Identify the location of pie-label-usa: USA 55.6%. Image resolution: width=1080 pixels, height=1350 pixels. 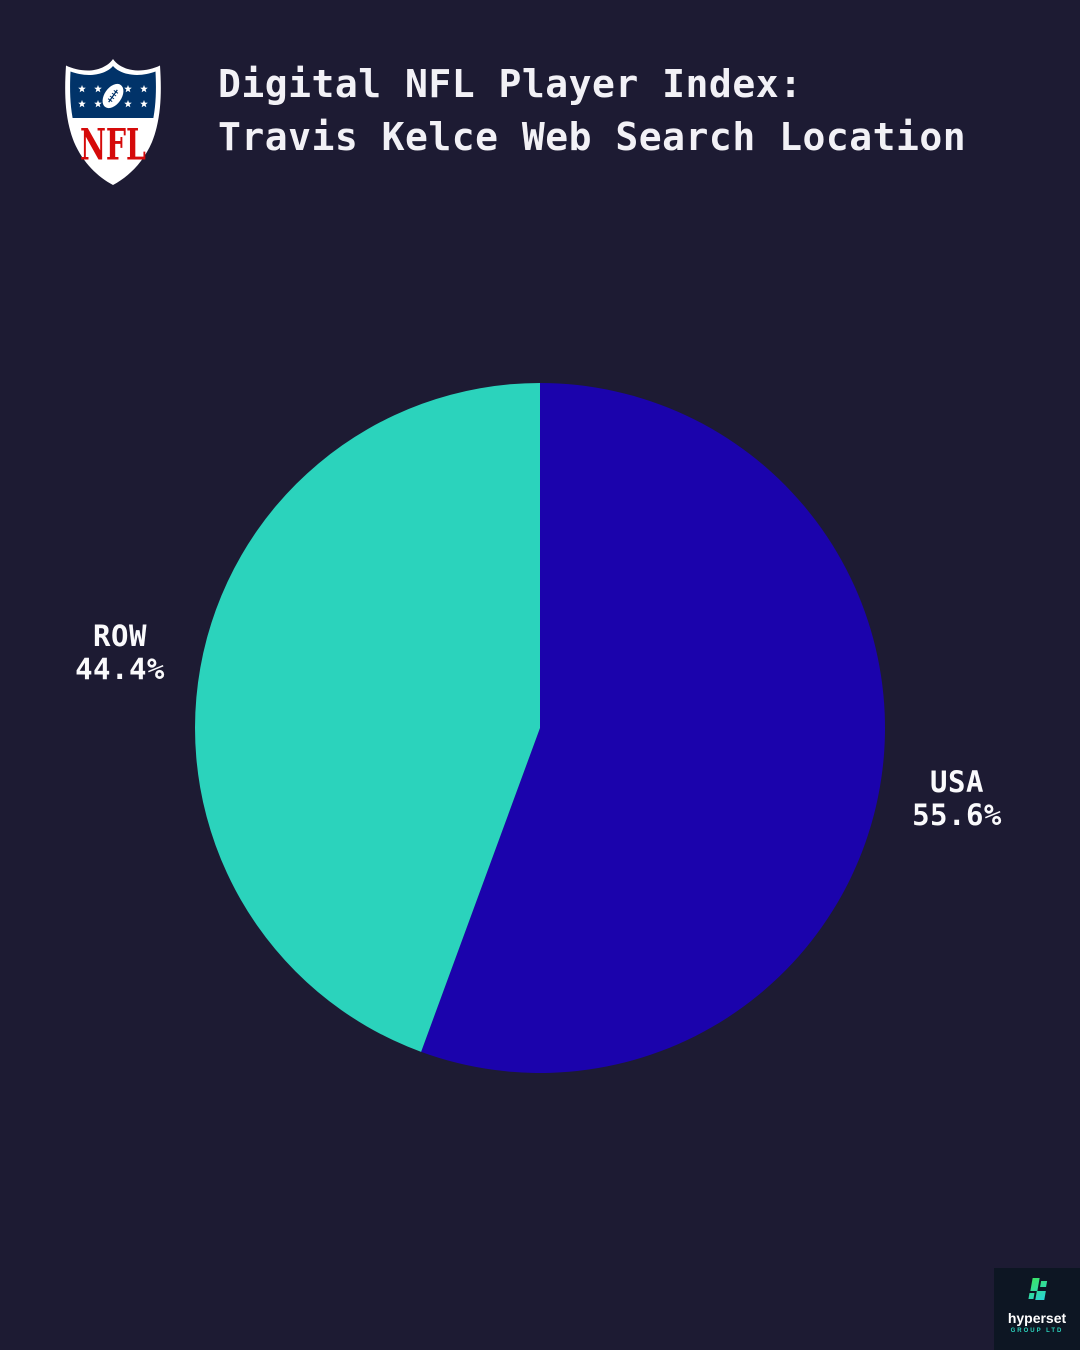
(957, 799).